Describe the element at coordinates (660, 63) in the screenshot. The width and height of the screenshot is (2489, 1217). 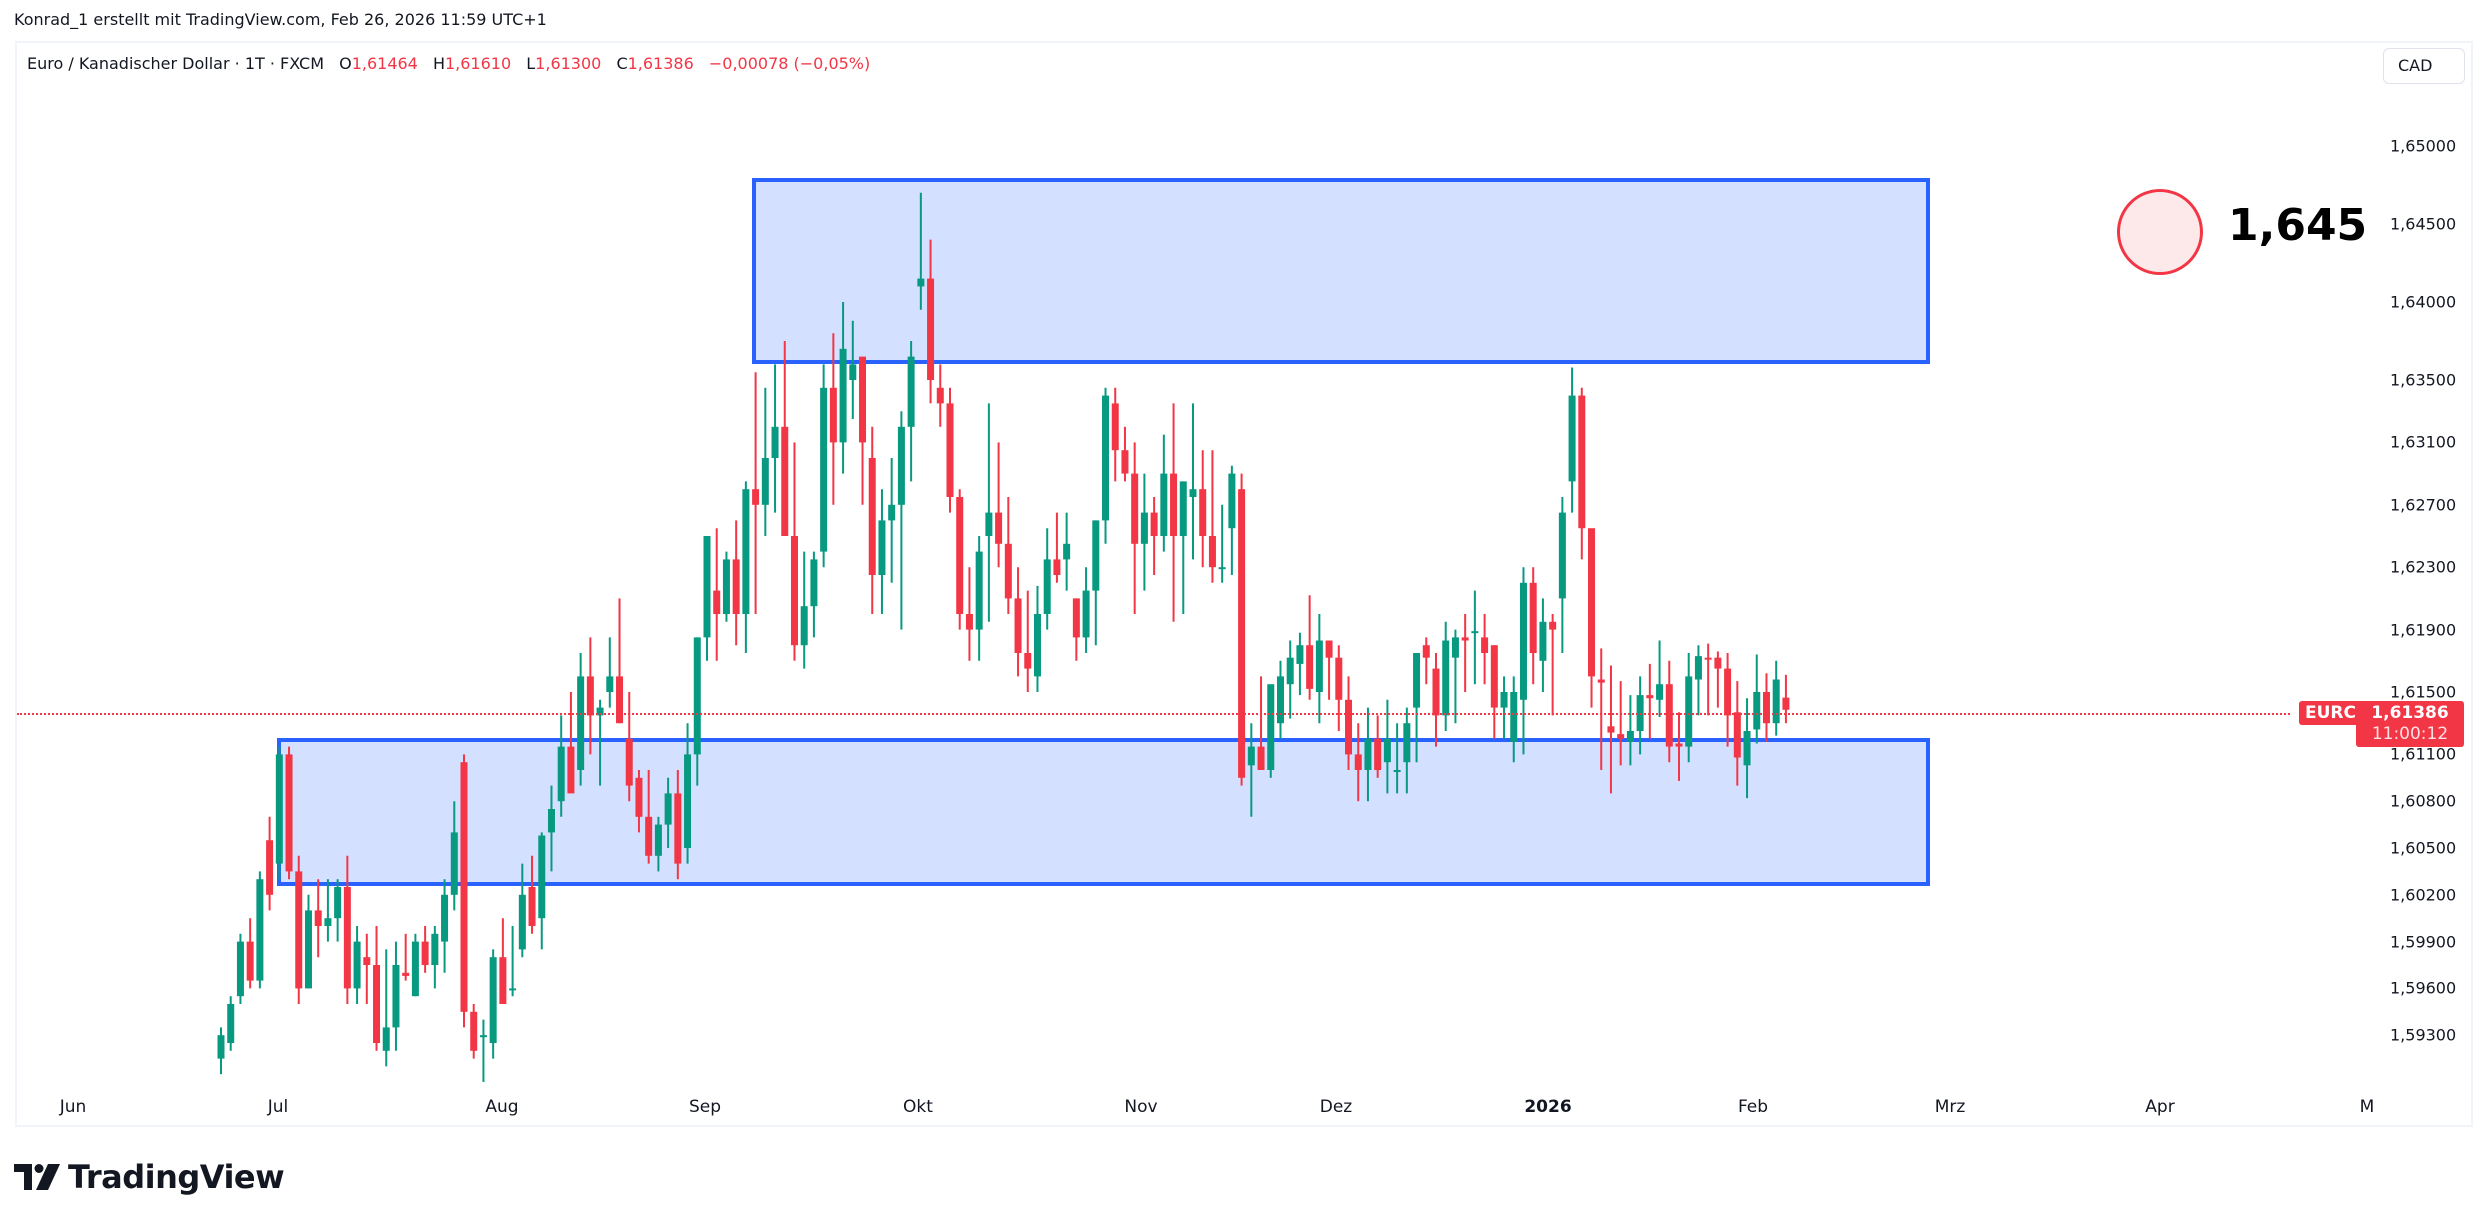
I see `close-value: 1,61386` at that location.